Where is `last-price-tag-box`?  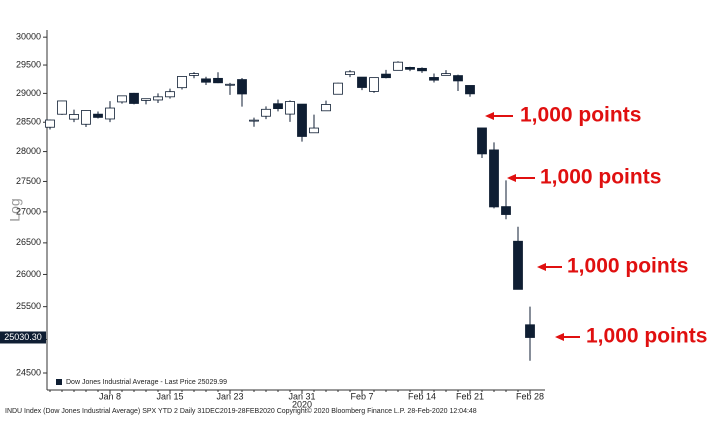 last-price-tag-box is located at coordinates (23, 337).